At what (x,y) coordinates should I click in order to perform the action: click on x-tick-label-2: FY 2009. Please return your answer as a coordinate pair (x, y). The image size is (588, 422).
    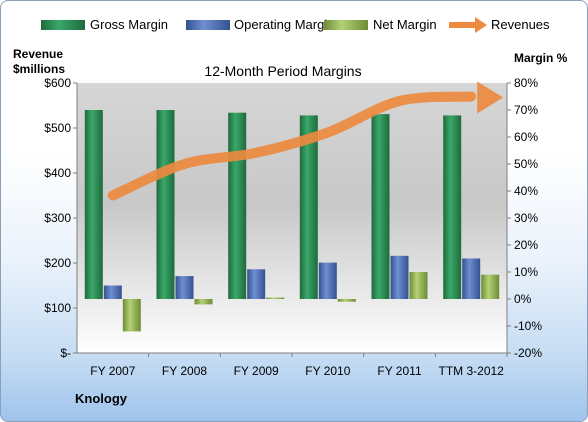
    Looking at the image, I should click on (256, 371).